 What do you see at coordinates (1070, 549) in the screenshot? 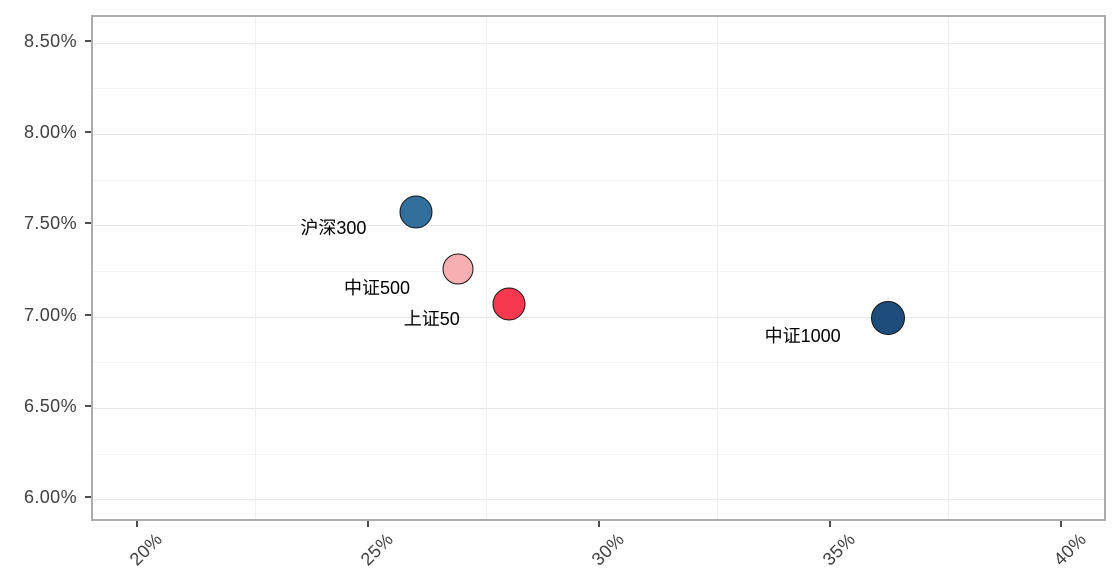
I see `x-axis-tick-label: 40%` at bounding box center [1070, 549].